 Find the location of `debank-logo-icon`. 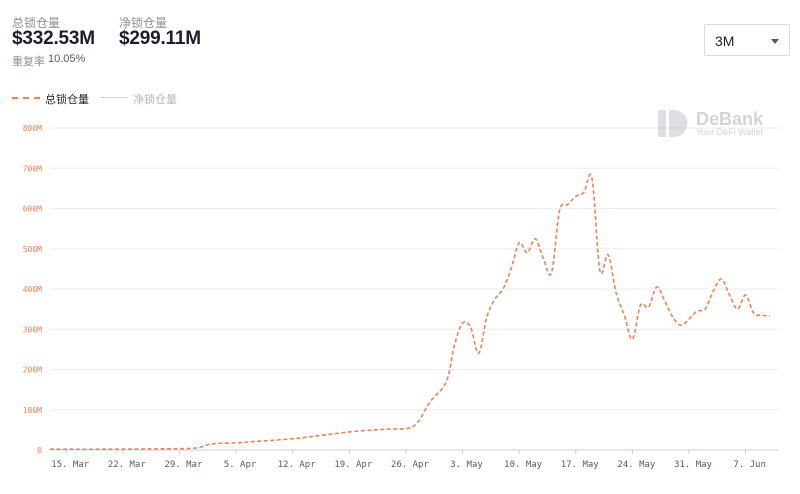

debank-logo-icon is located at coordinates (673, 123).